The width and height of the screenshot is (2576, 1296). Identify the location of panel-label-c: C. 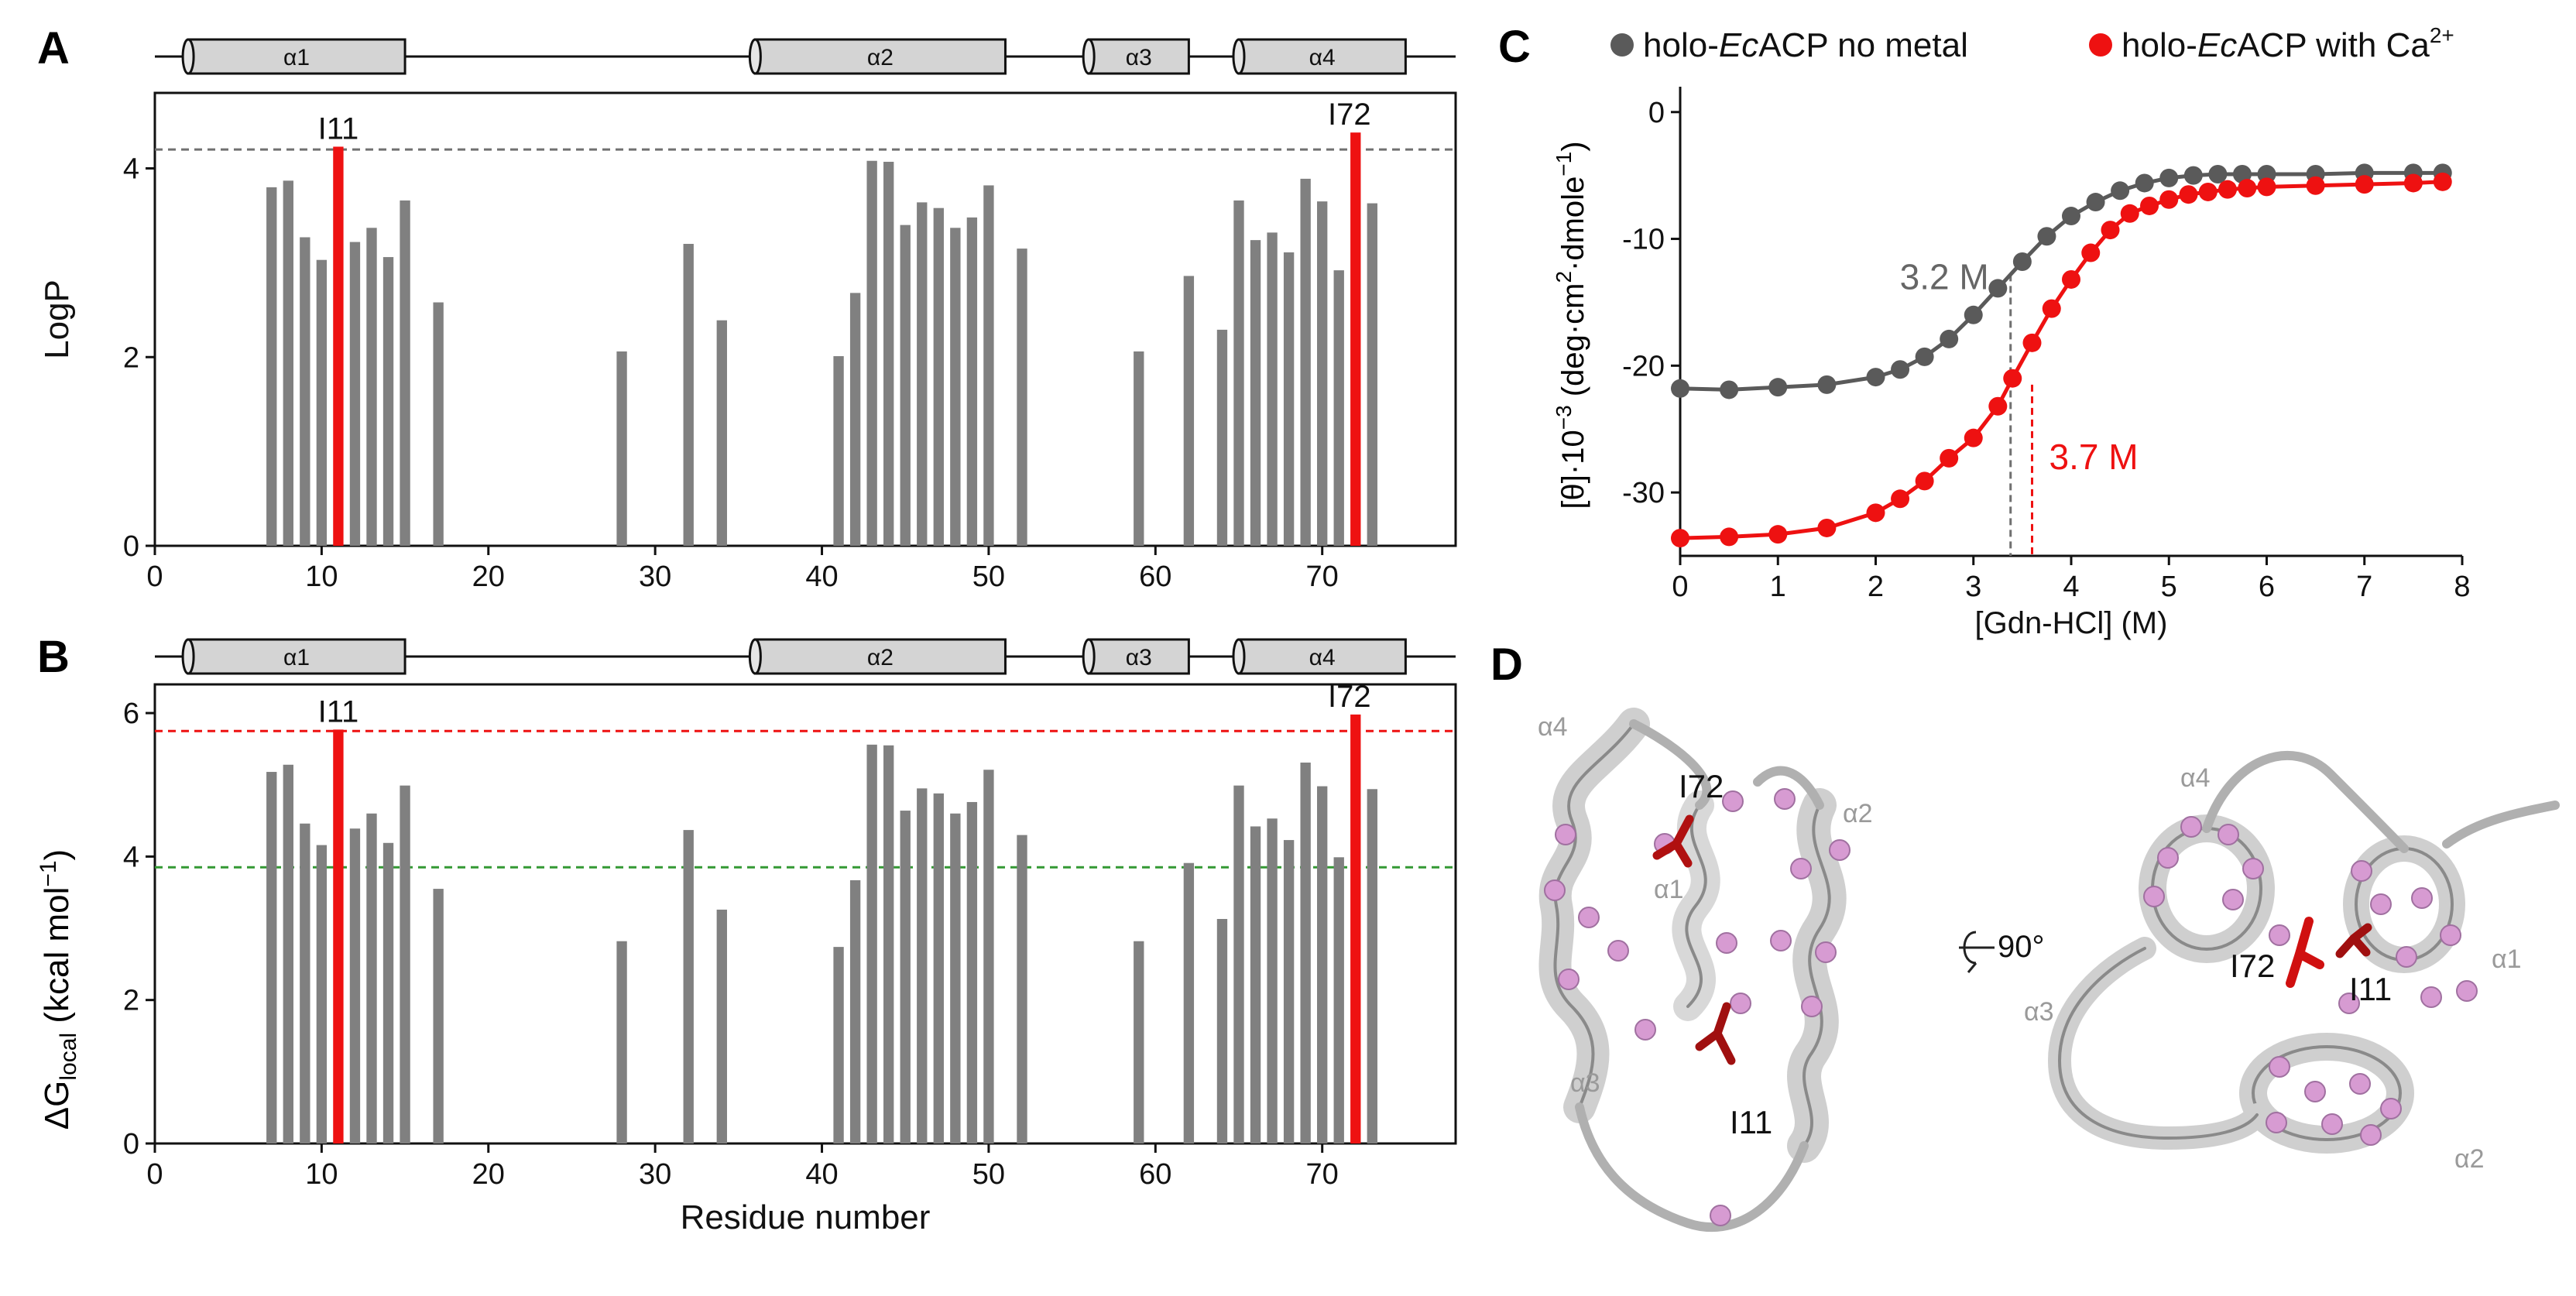
(1514, 47).